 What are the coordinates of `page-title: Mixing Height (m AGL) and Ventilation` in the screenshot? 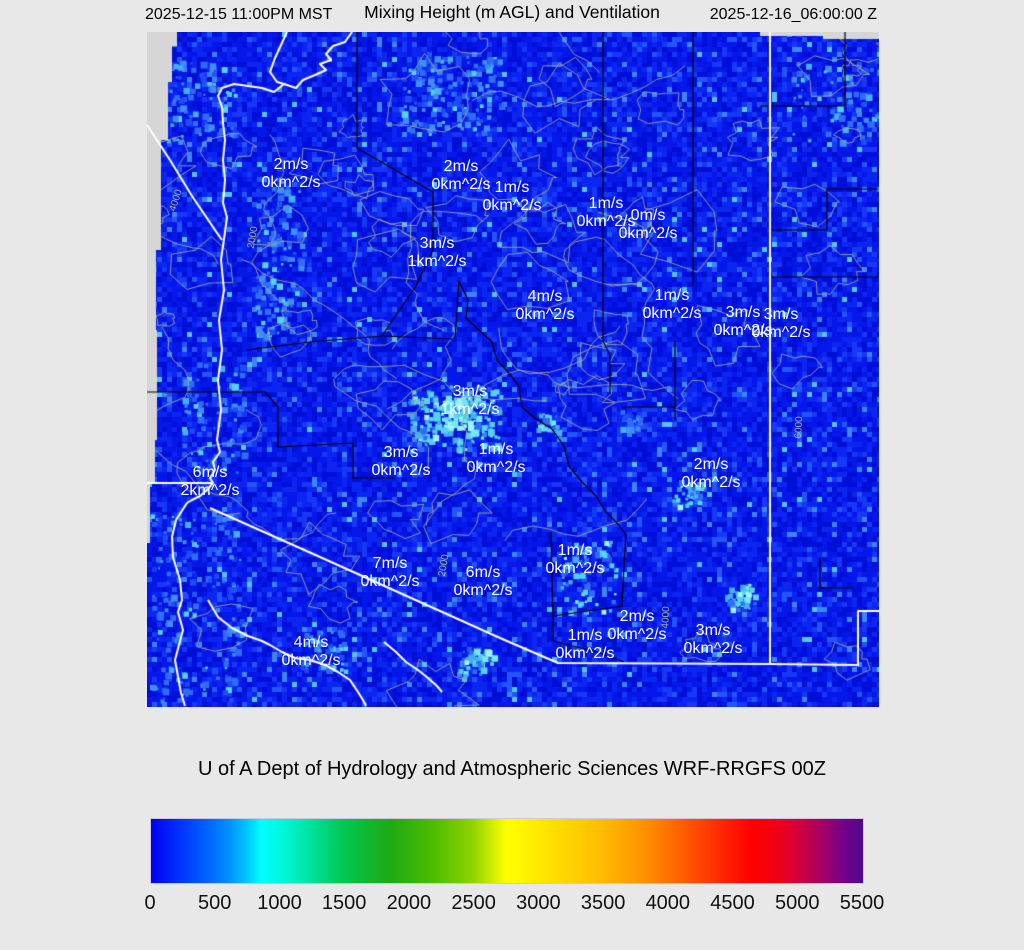 It's located at (512, 12).